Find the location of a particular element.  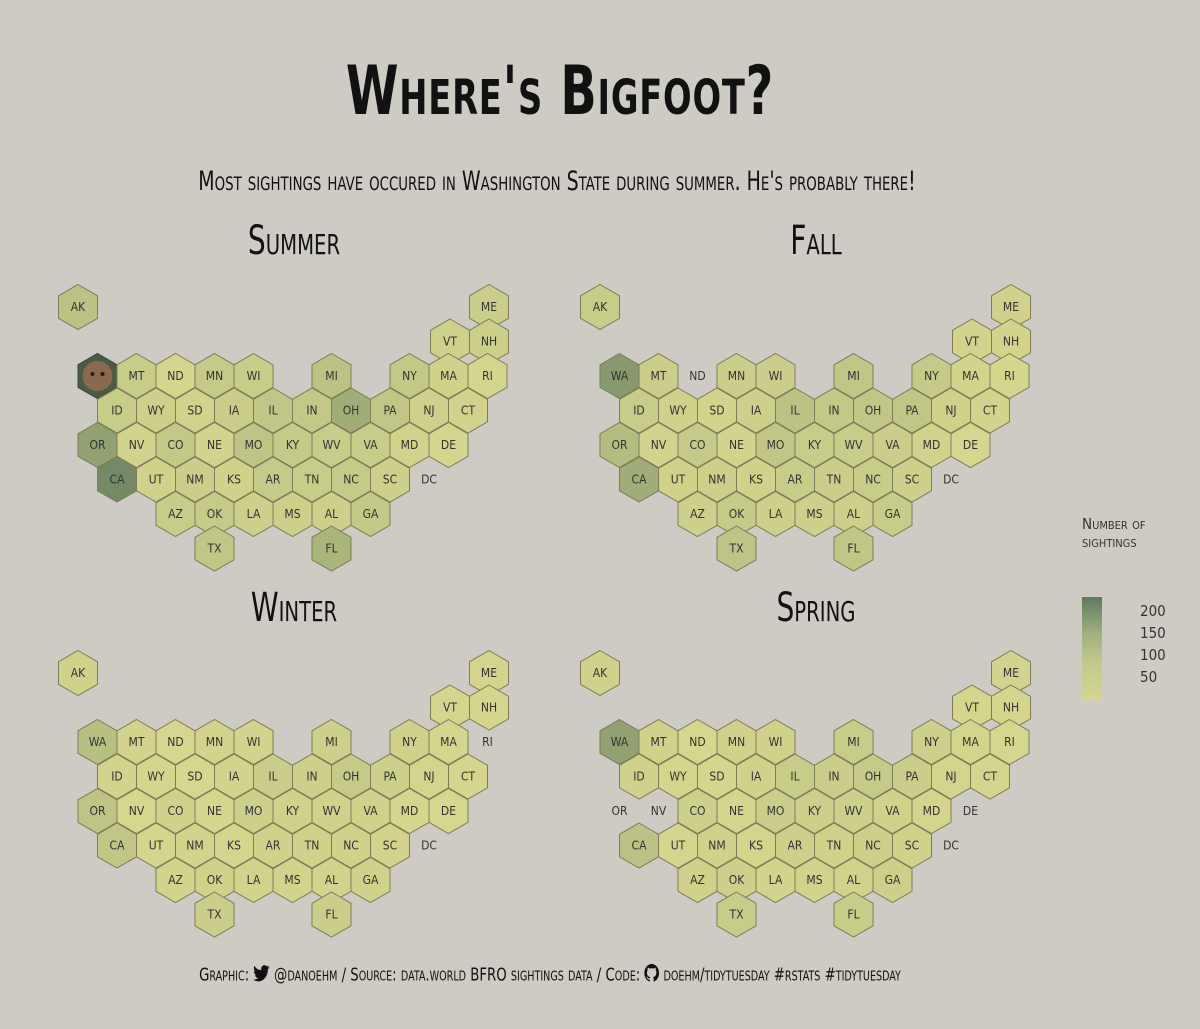

legend-title: Number of sightings is located at coordinates (1137, 533).